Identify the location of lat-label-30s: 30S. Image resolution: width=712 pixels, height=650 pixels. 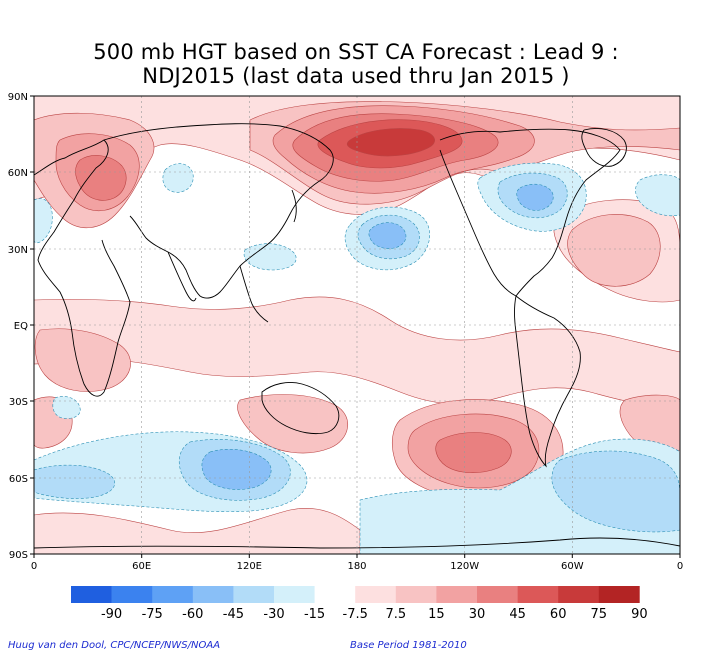
(18, 402).